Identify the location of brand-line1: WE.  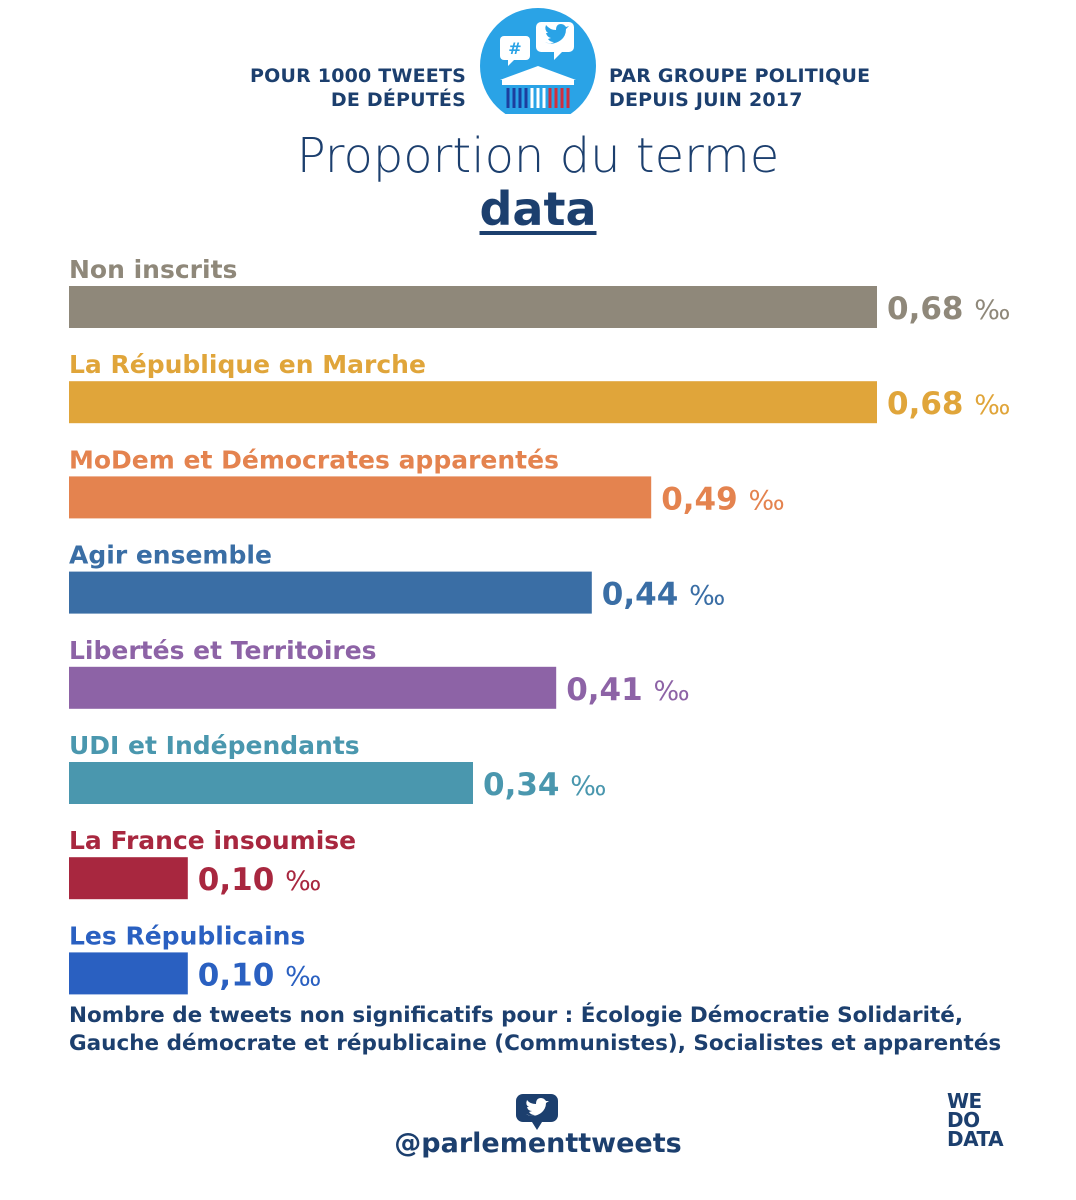
(964, 1101).